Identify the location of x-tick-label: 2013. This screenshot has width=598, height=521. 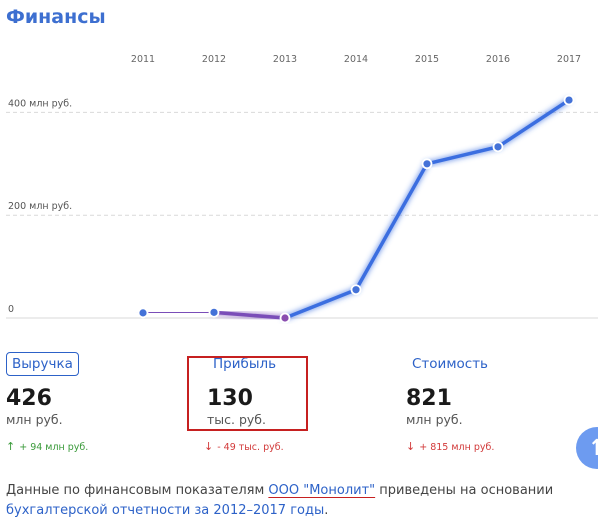
(285, 59).